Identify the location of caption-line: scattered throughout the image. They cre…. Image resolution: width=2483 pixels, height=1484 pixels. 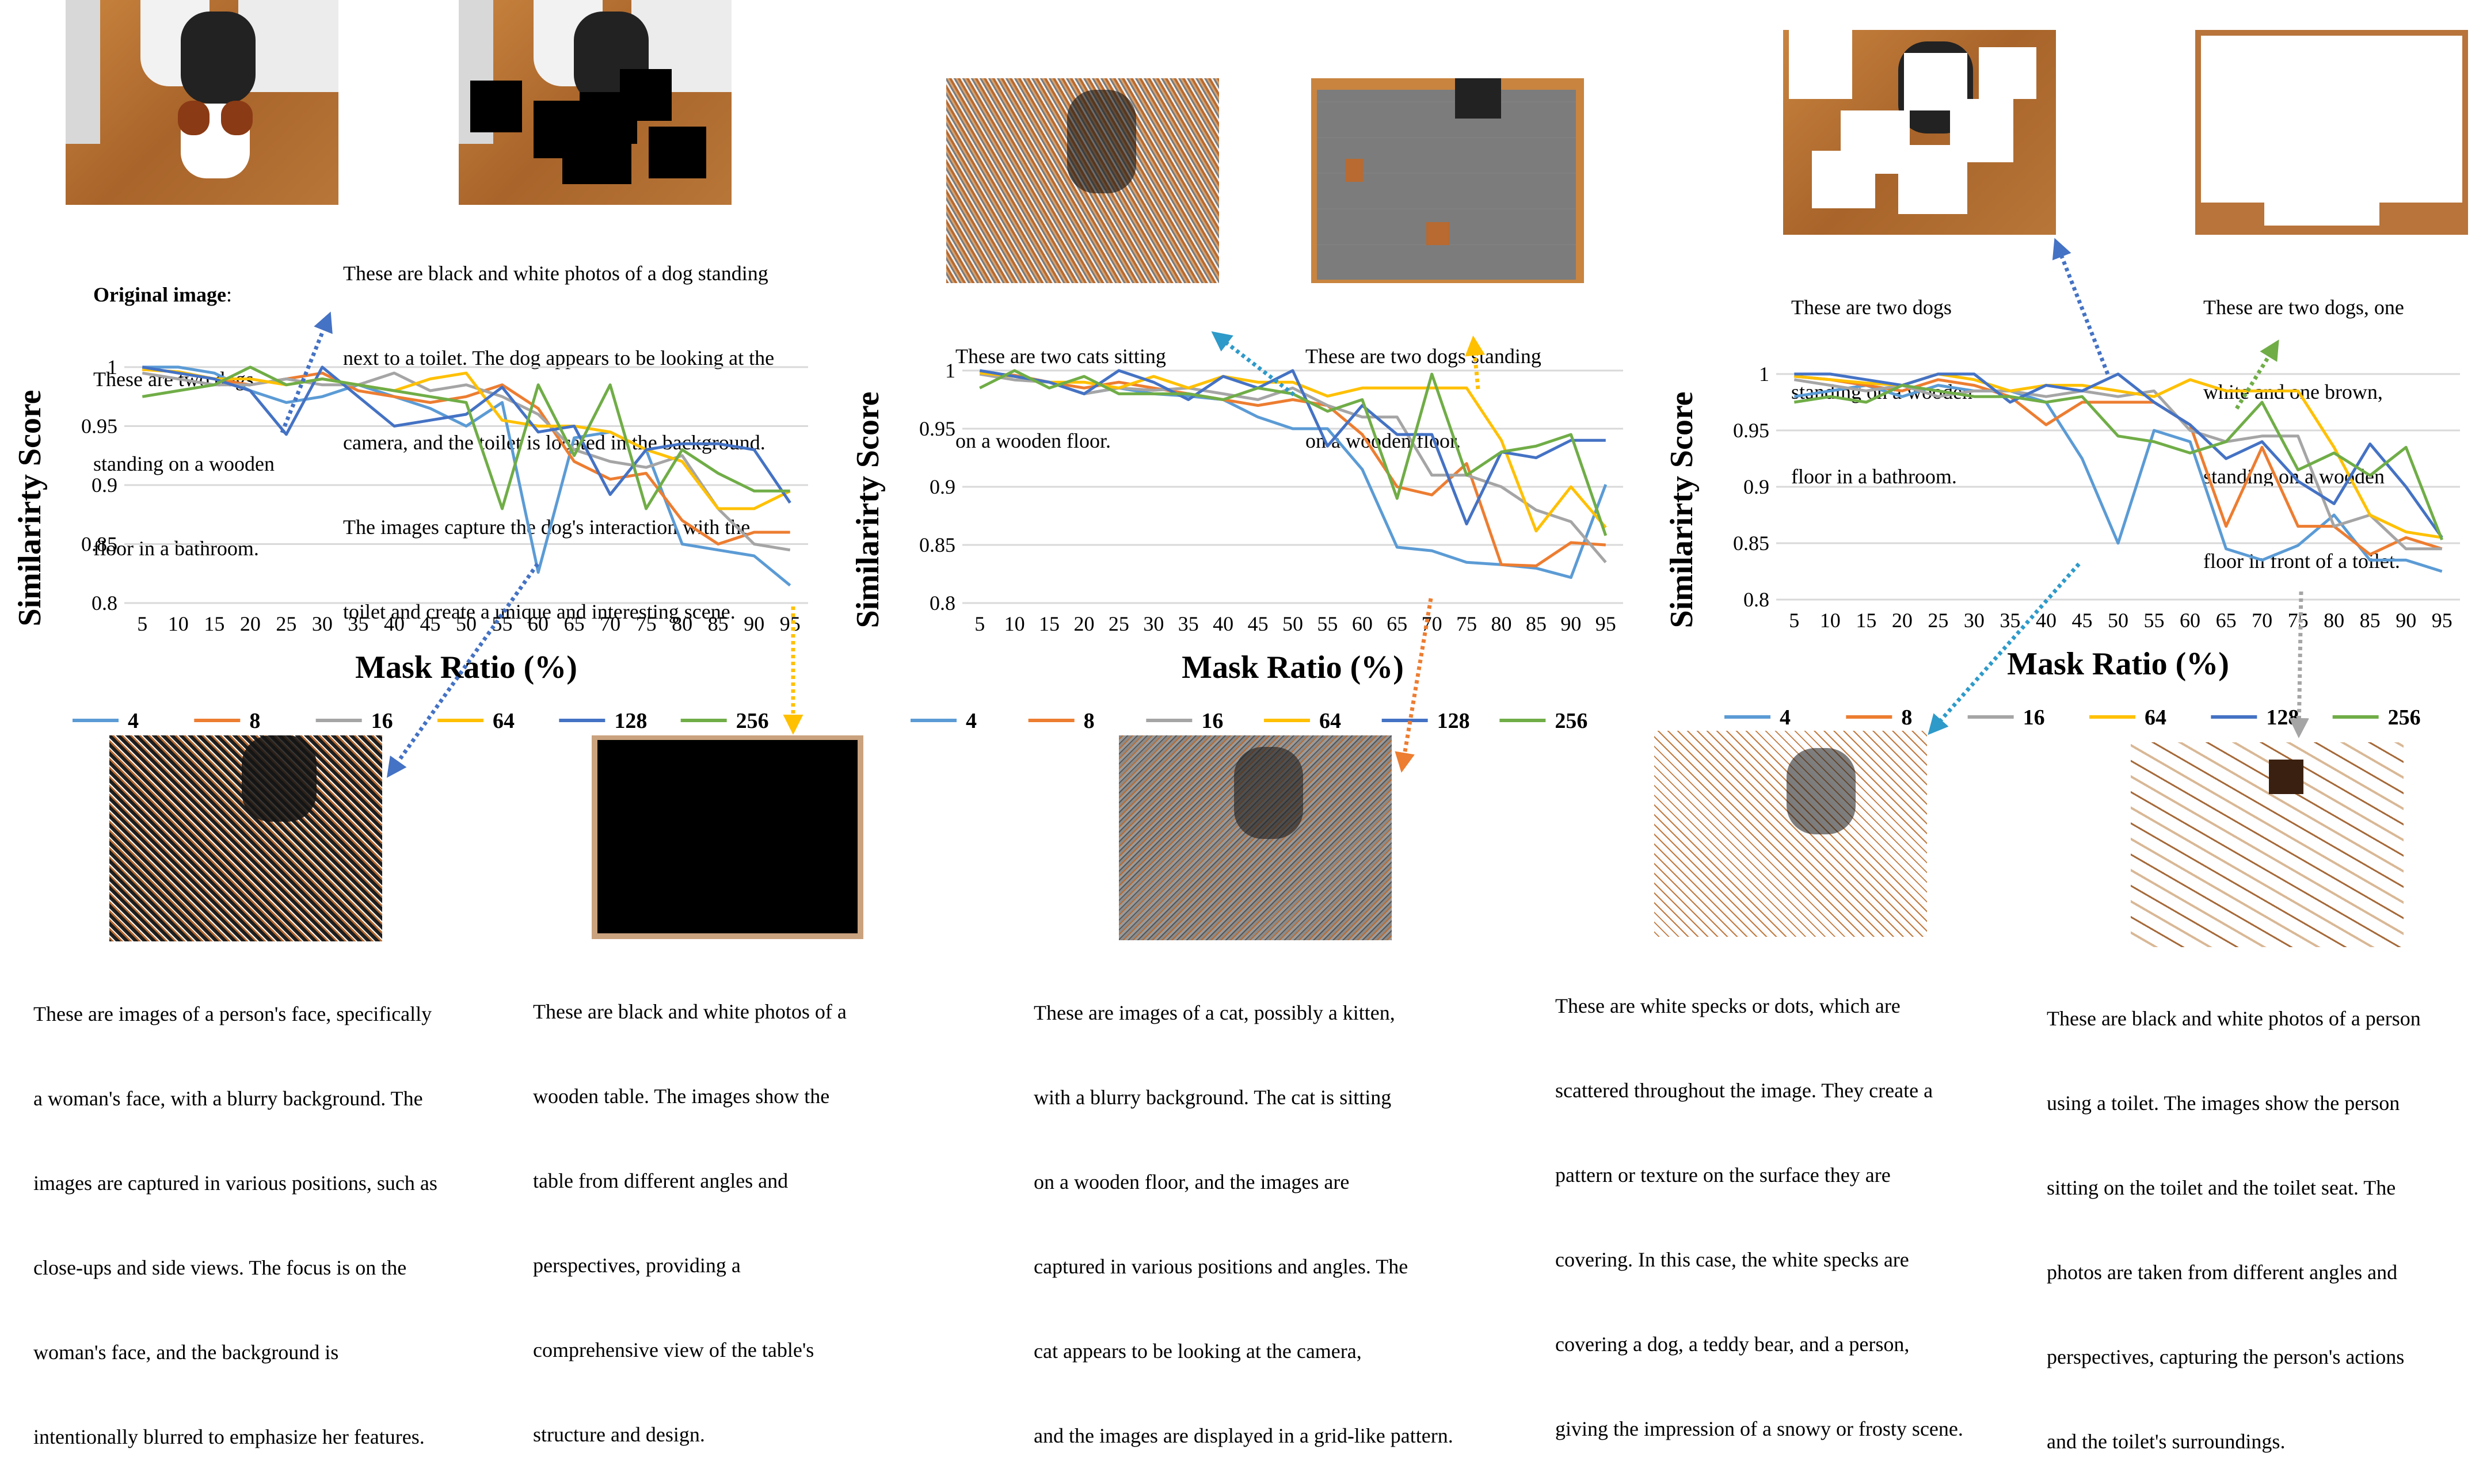
(1744, 1090).